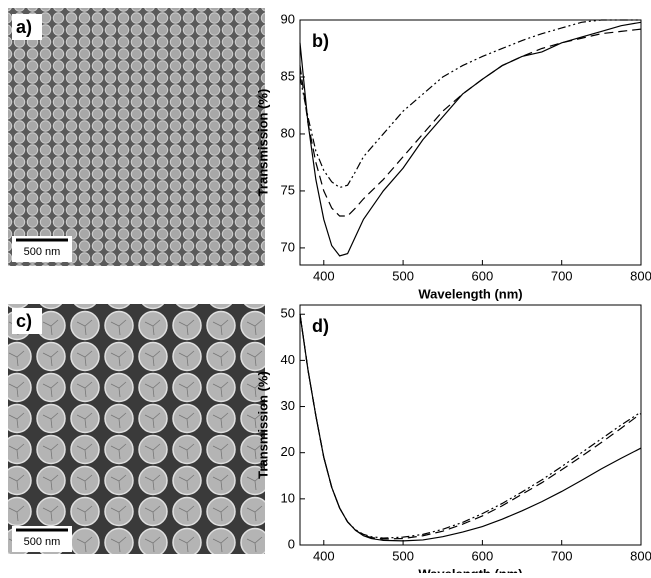  What do you see at coordinates (288, 497) in the screenshot?
I see `y-tick-label: 10` at bounding box center [288, 497].